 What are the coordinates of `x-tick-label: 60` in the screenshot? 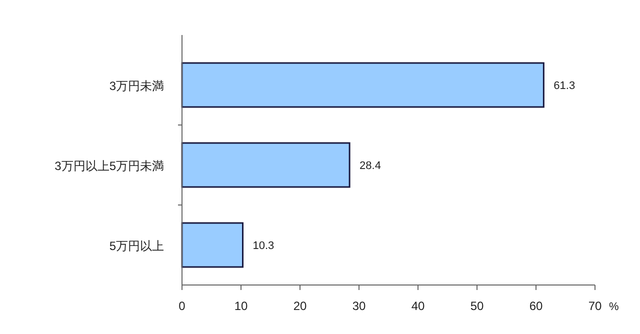 It's located at (536, 306).